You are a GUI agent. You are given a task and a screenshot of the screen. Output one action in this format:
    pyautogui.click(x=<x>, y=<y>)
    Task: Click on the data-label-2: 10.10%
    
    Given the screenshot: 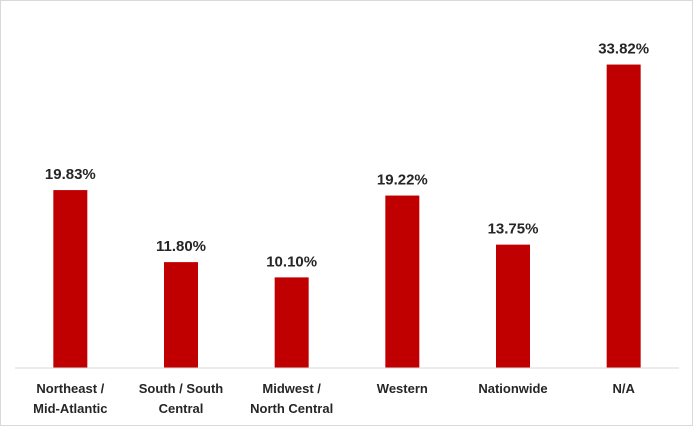 What is the action you would take?
    pyautogui.click(x=291, y=261)
    